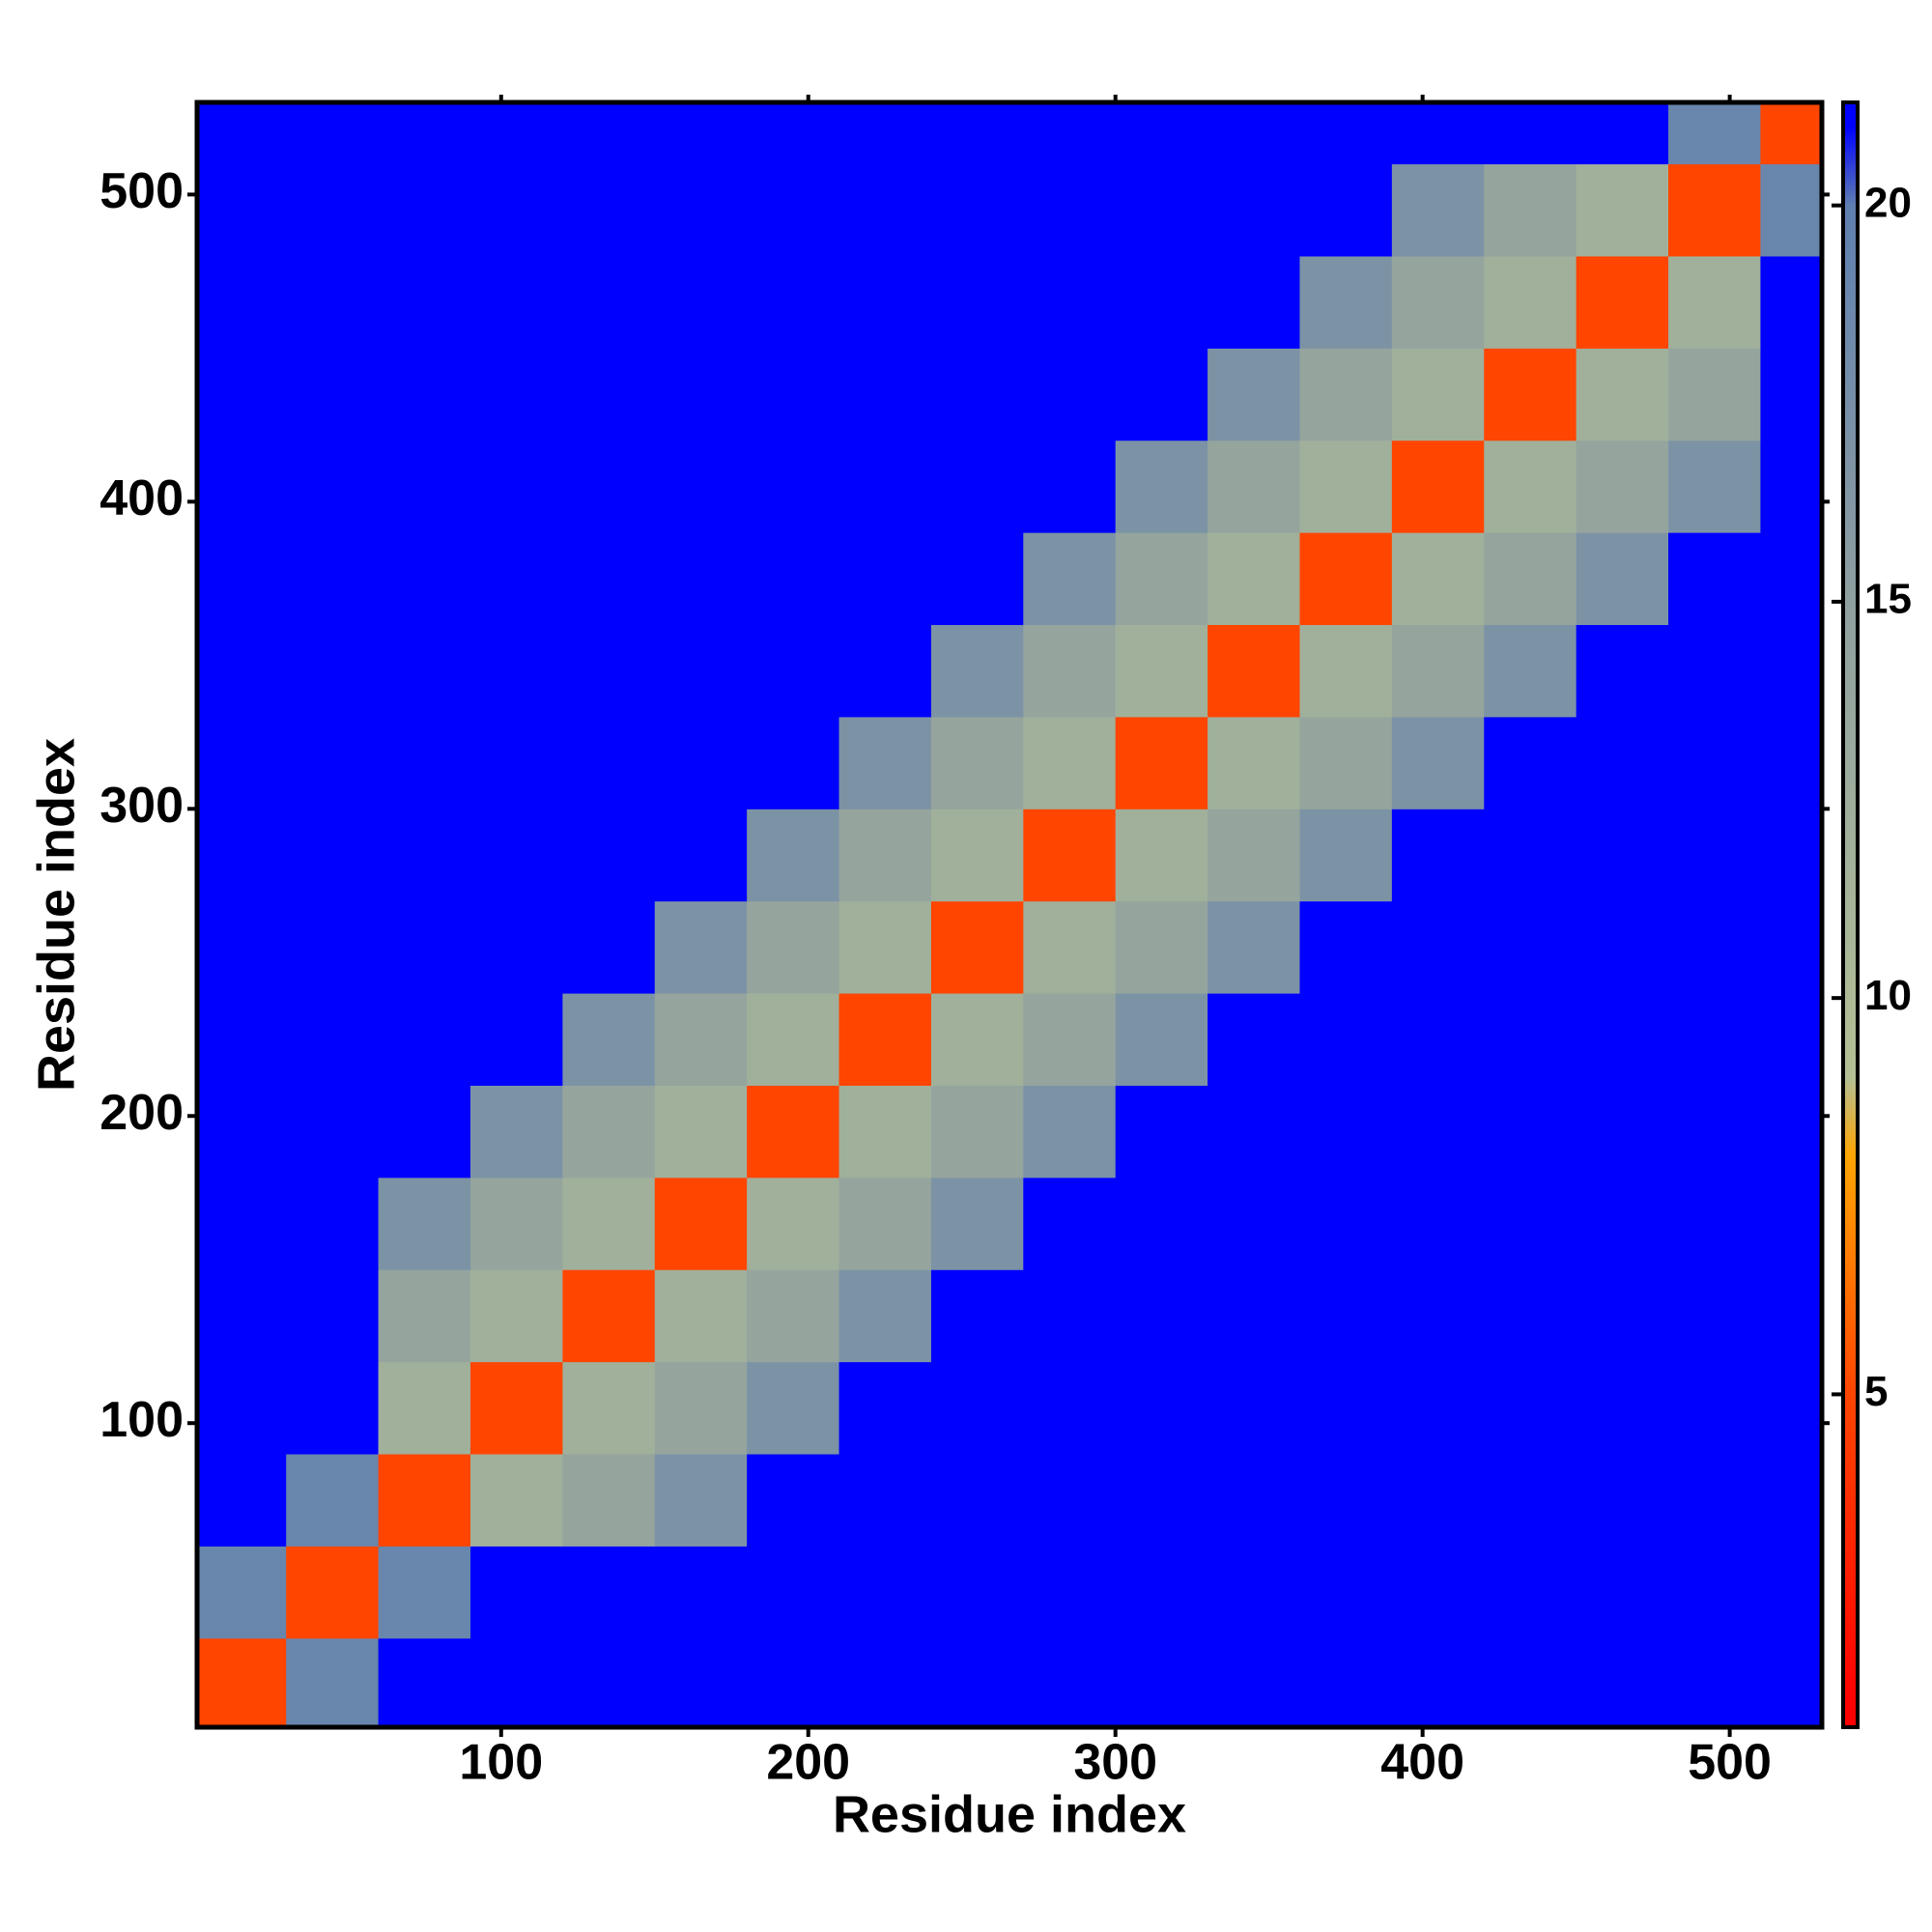  Describe the element at coordinates (1730, 1763) in the screenshot. I see `x-tick-label: 500` at that location.